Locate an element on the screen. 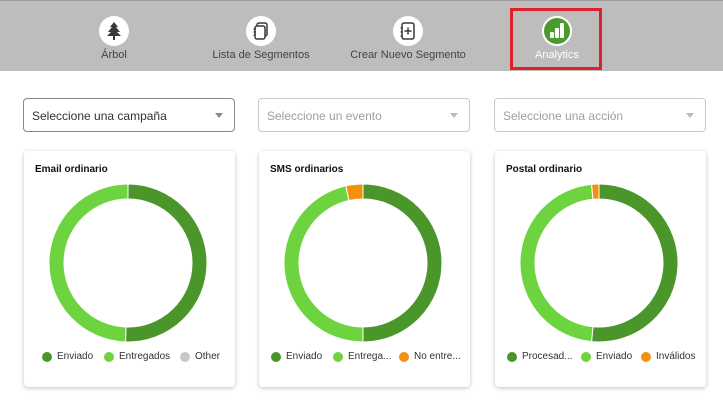  chart-title: Email ordinario is located at coordinates (71, 169).